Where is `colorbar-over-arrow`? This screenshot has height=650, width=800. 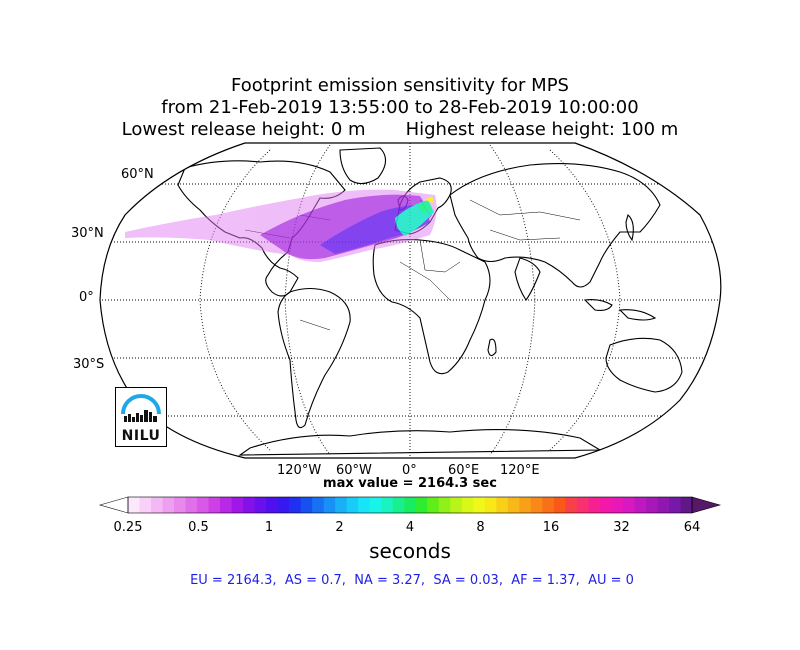
colorbar-over-arrow is located at coordinates (706, 505).